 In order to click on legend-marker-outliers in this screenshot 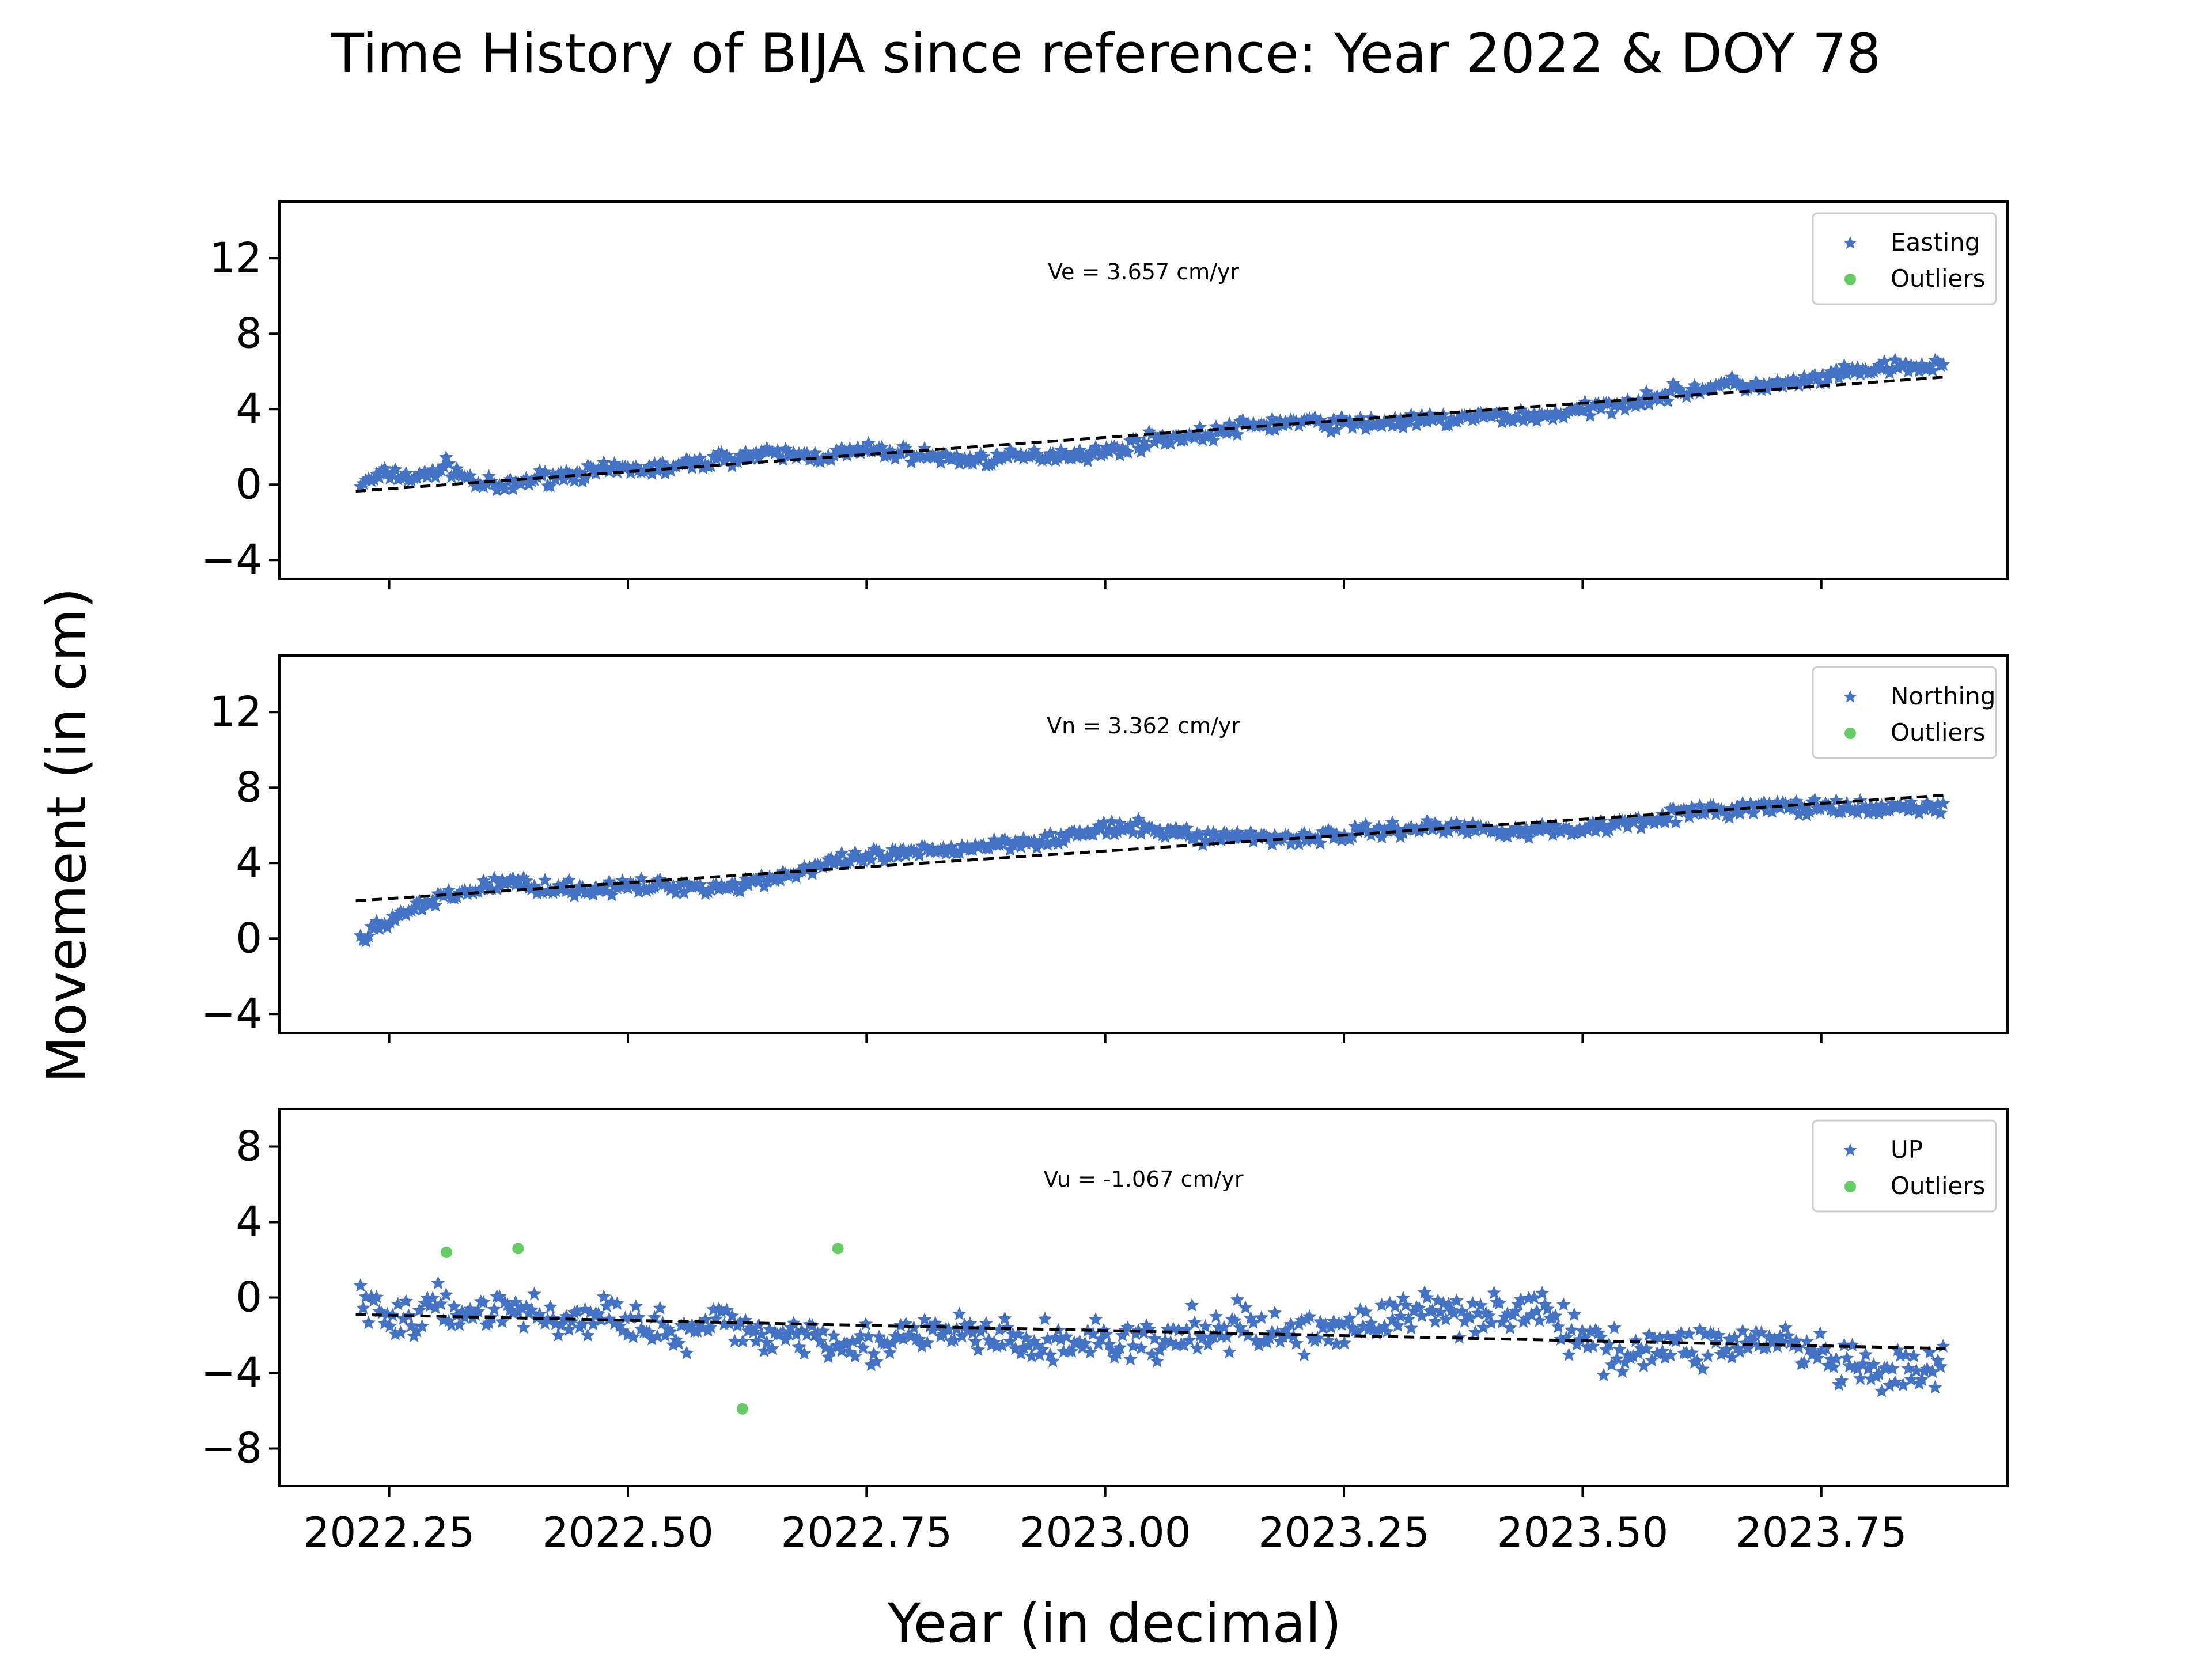, I will do `click(1850, 279)`.